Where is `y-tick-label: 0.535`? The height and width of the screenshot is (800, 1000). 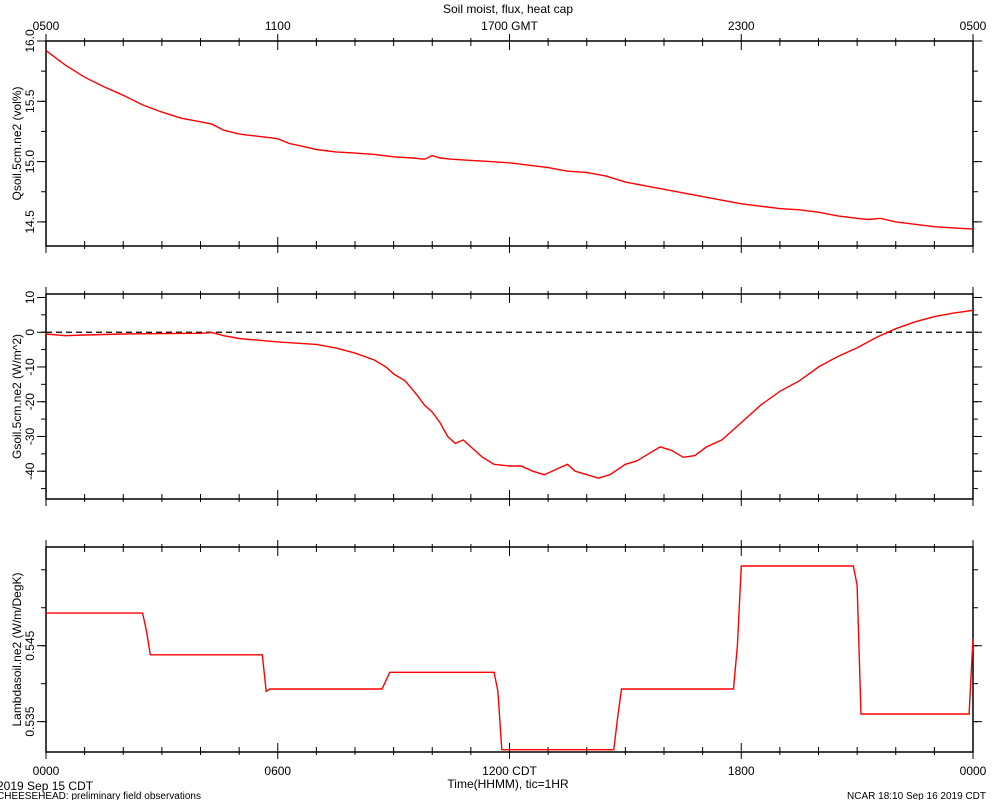 y-tick-label: 0.535 is located at coordinates (30, 721).